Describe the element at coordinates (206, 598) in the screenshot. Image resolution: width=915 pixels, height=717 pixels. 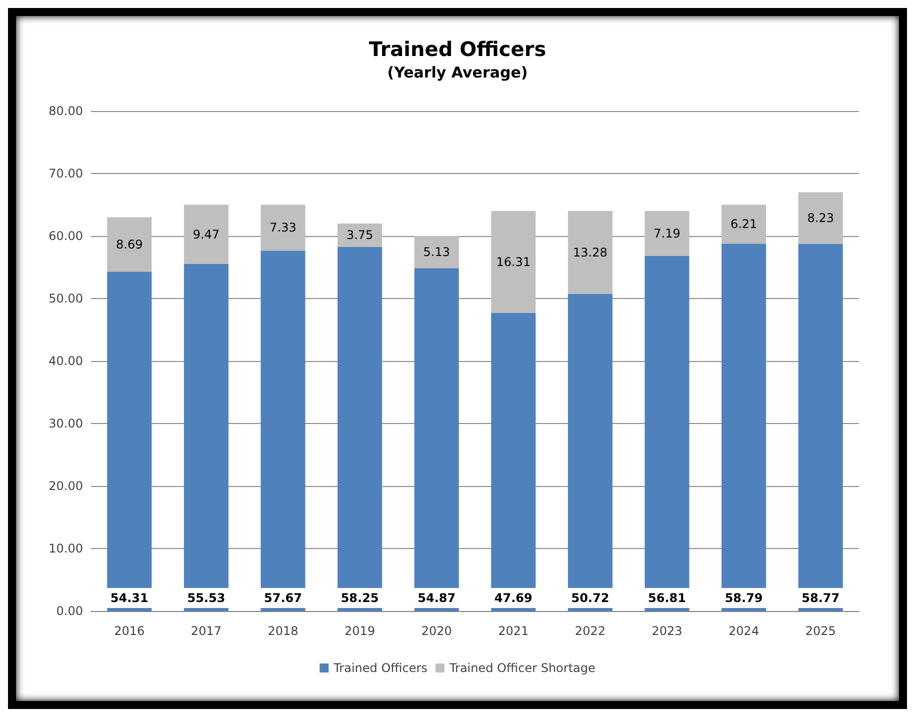
I see `data-label: 55.53` at that location.